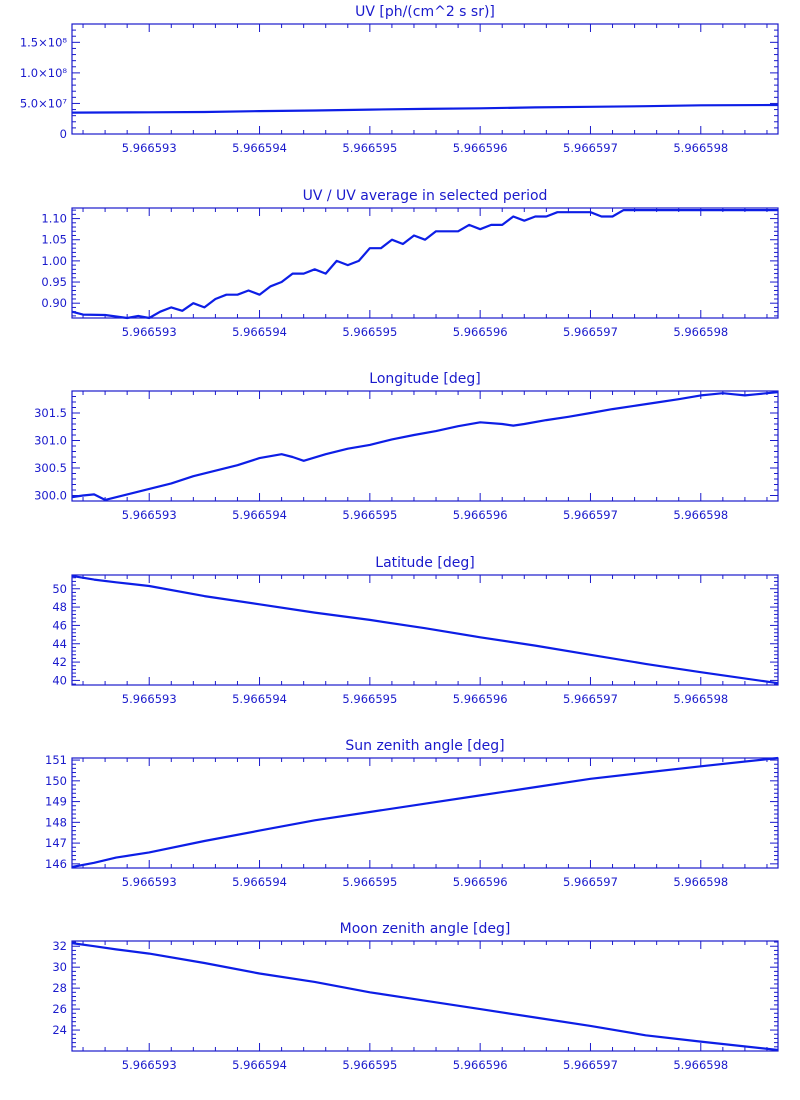 The image size is (800, 1100). Describe the element at coordinates (425, 196) in the screenshot. I see `chart-title: UV / UV average in selected period` at that location.